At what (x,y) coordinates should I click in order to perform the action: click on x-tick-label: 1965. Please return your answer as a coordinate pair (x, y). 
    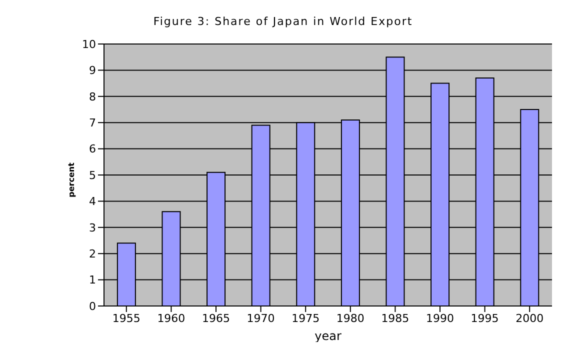
    Looking at the image, I should click on (216, 318).